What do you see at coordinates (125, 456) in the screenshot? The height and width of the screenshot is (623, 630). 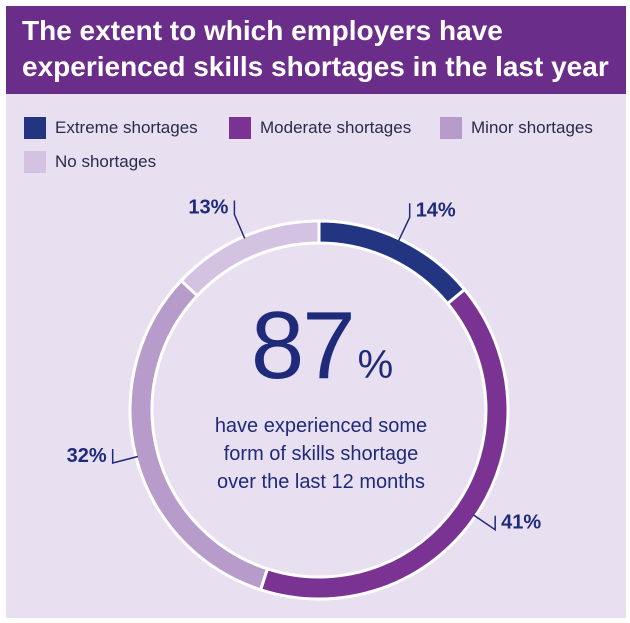 I see `leader-line-minor` at bounding box center [125, 456].